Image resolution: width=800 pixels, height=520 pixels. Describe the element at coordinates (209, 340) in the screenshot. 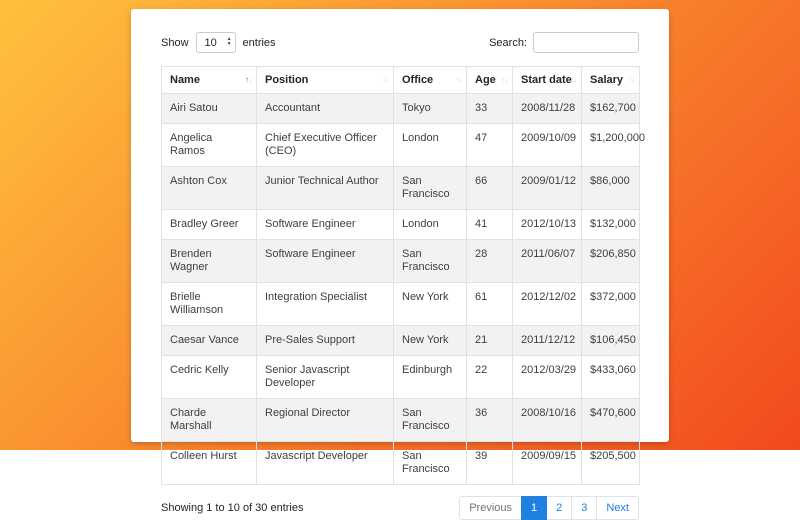

I see `cell-name: Caesar Vance` at that location.